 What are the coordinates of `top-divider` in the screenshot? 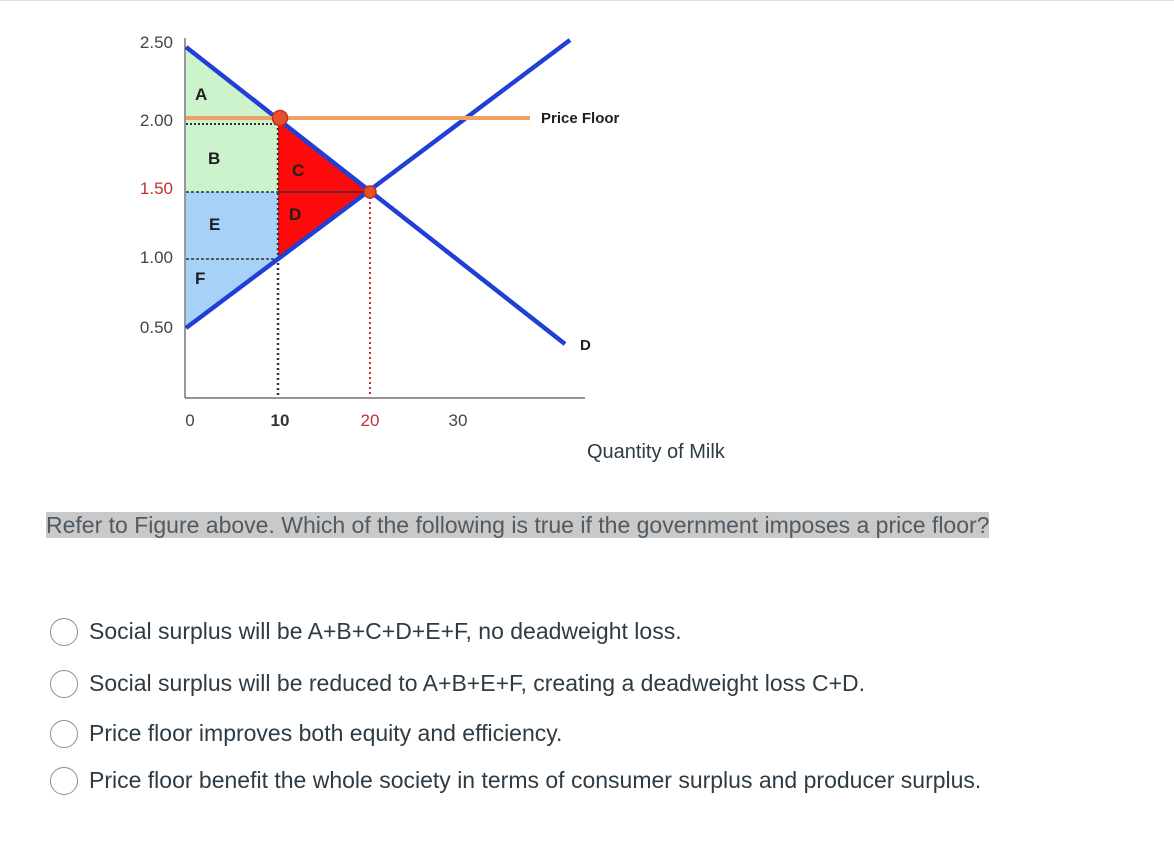 It's located at (587, 0).